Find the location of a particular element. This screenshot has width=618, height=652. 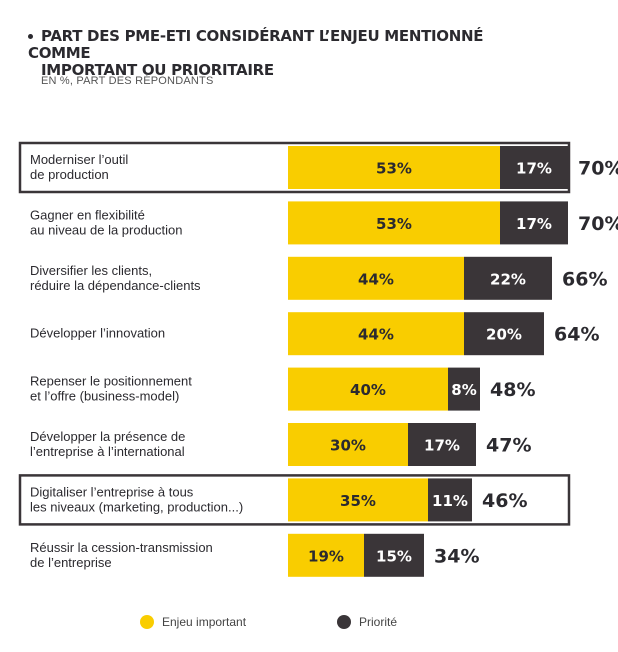

total-label: 66% is located at coordinates (584, 279).